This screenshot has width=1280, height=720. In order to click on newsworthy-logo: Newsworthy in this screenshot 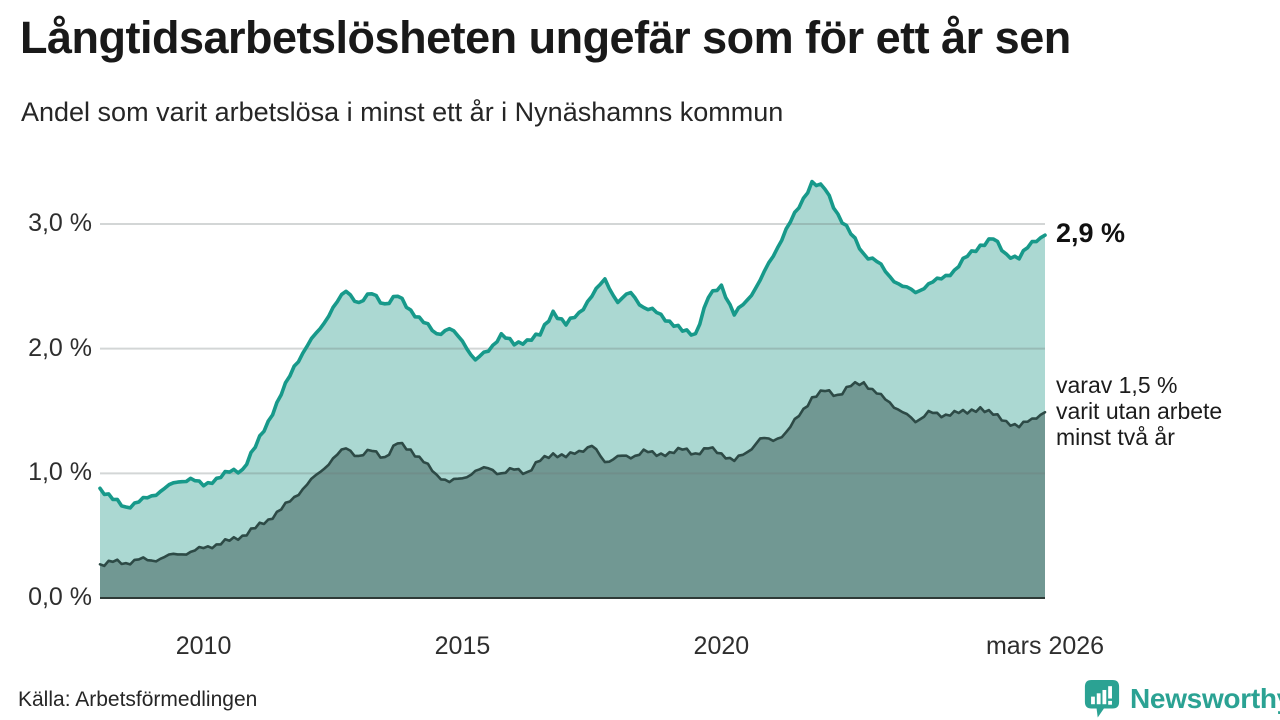, I will do `click(1181, 699)`.